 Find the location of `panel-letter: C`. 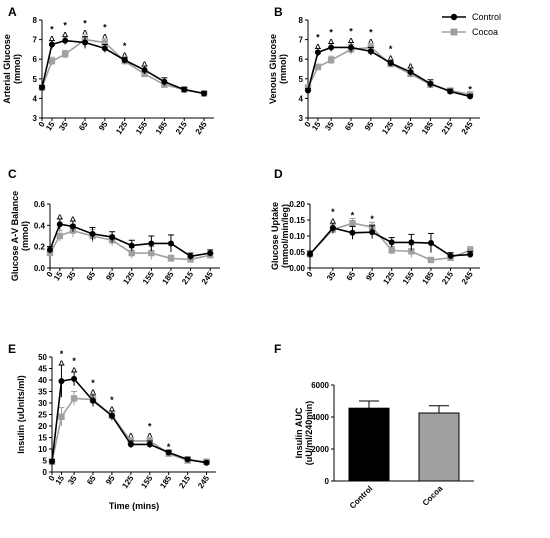

panel-letter: C is located at coordinates (12, 174).